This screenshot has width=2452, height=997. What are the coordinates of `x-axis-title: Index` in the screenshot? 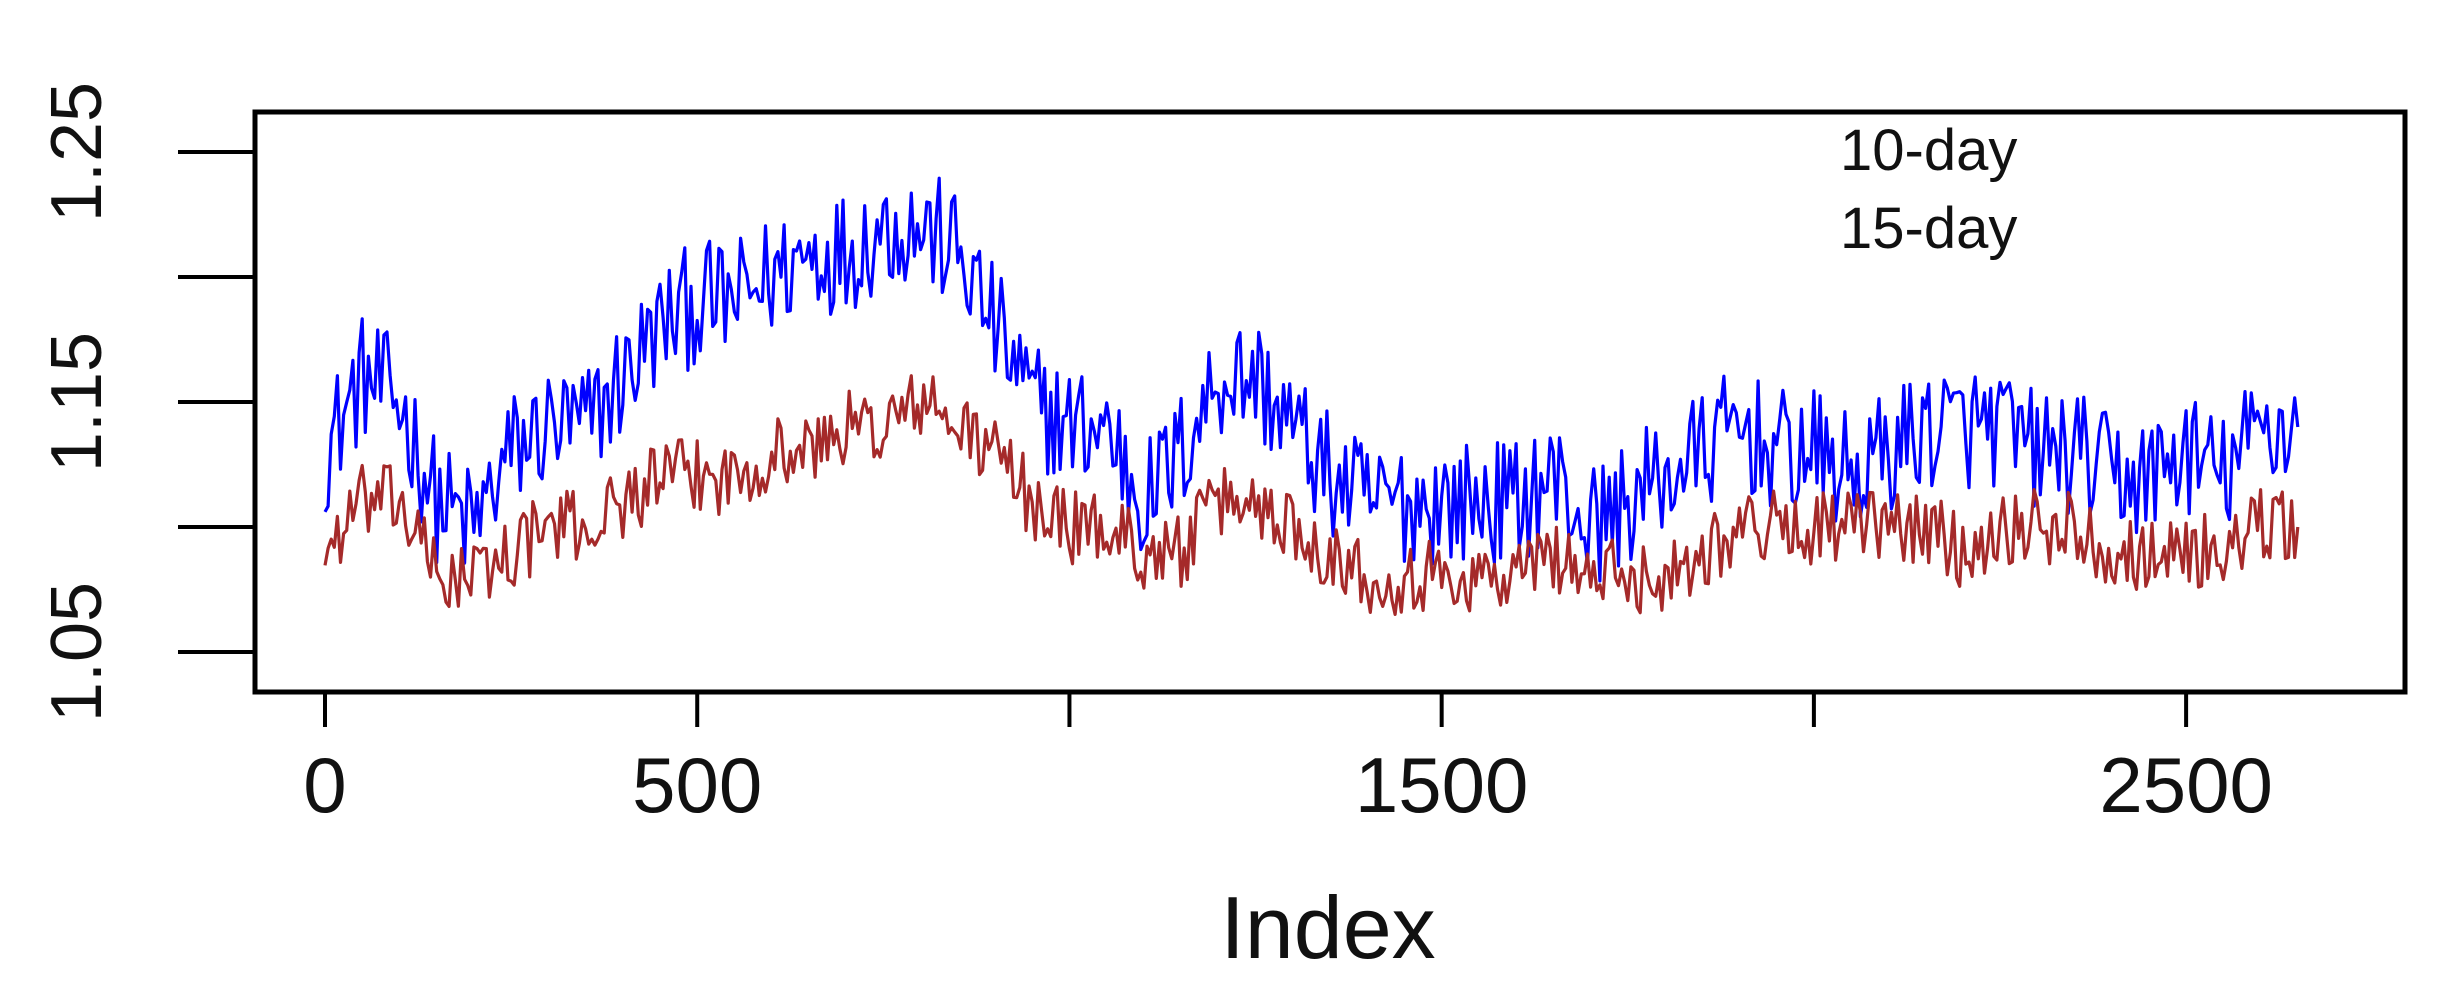 It's located at (1327, 927).